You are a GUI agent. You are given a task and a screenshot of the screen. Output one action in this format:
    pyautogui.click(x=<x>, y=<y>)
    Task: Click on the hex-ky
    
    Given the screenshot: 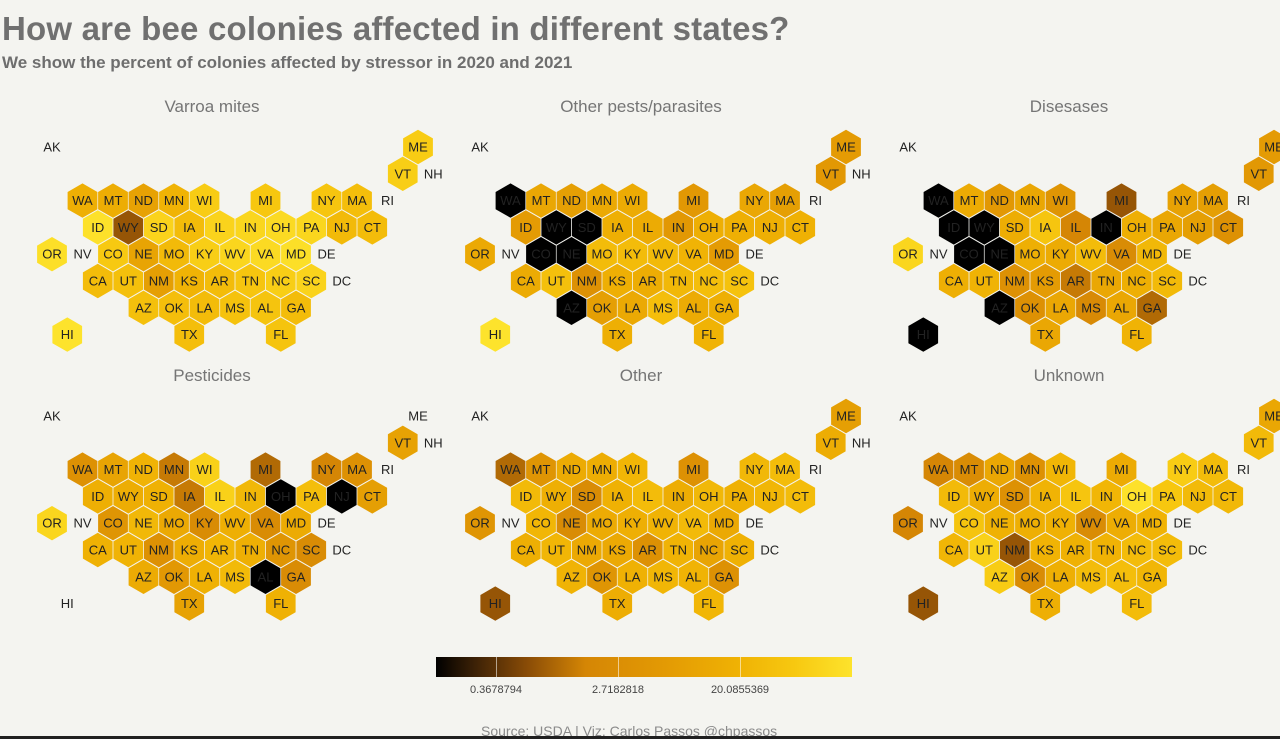 What is the action you would take?
    pyautogui.click(x=204, y=523)
    